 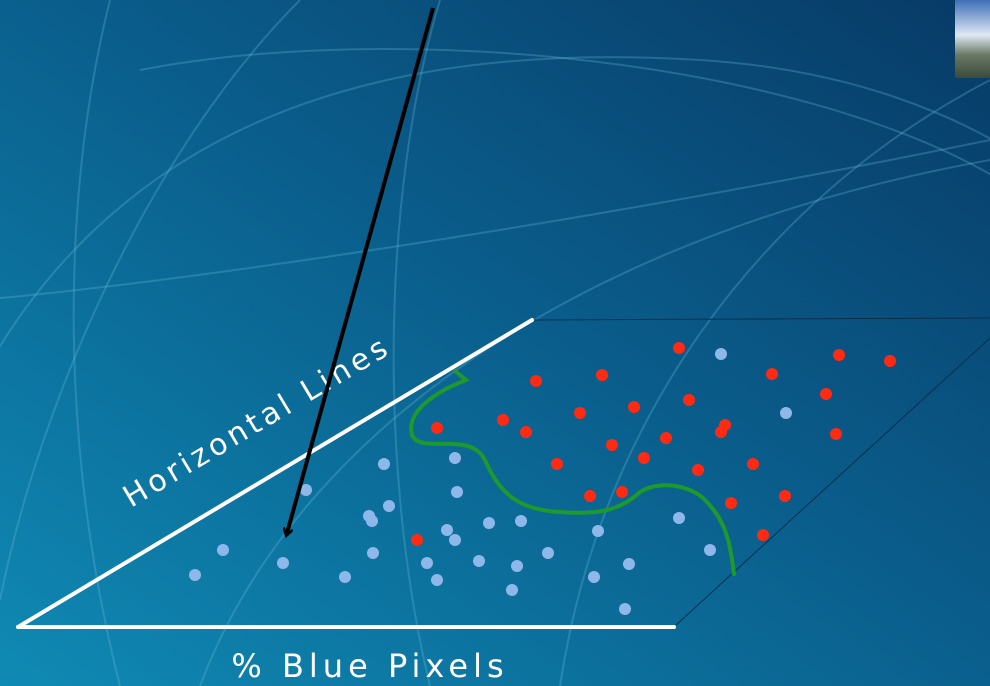 What do you see at coordinates (361, 270) in the screenshot?
I see `arrow` at bounding box center [361, 270].